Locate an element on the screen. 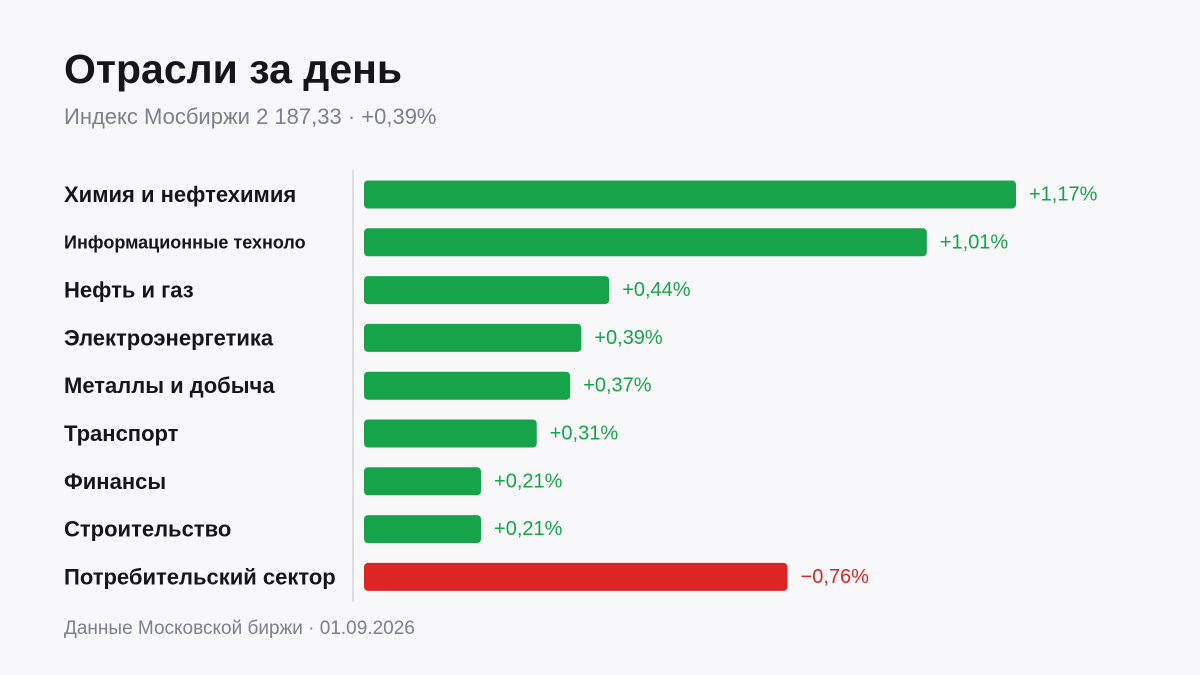  value-label: +0,39% is located at coordinates (628, 338).